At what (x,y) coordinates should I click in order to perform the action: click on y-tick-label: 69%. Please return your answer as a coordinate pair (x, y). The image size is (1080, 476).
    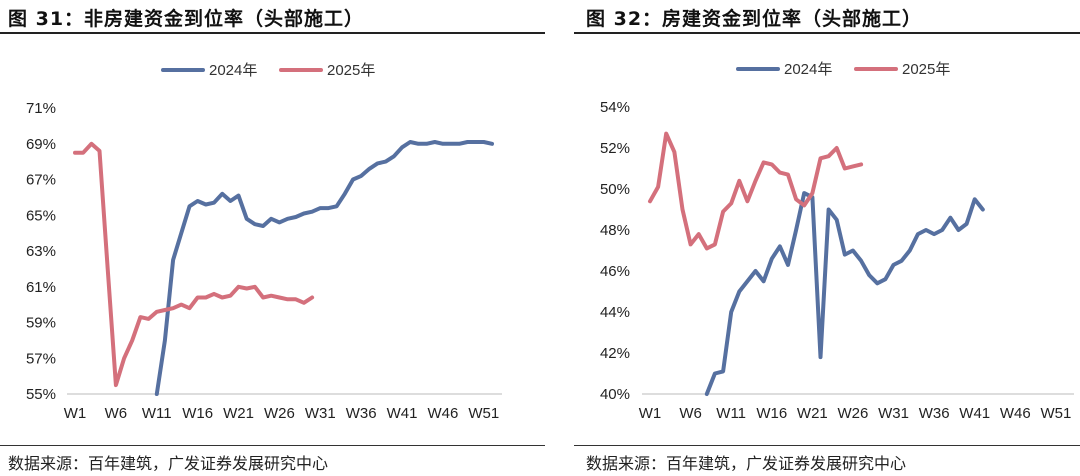
    Looking at the image, I should click on (41, 144).